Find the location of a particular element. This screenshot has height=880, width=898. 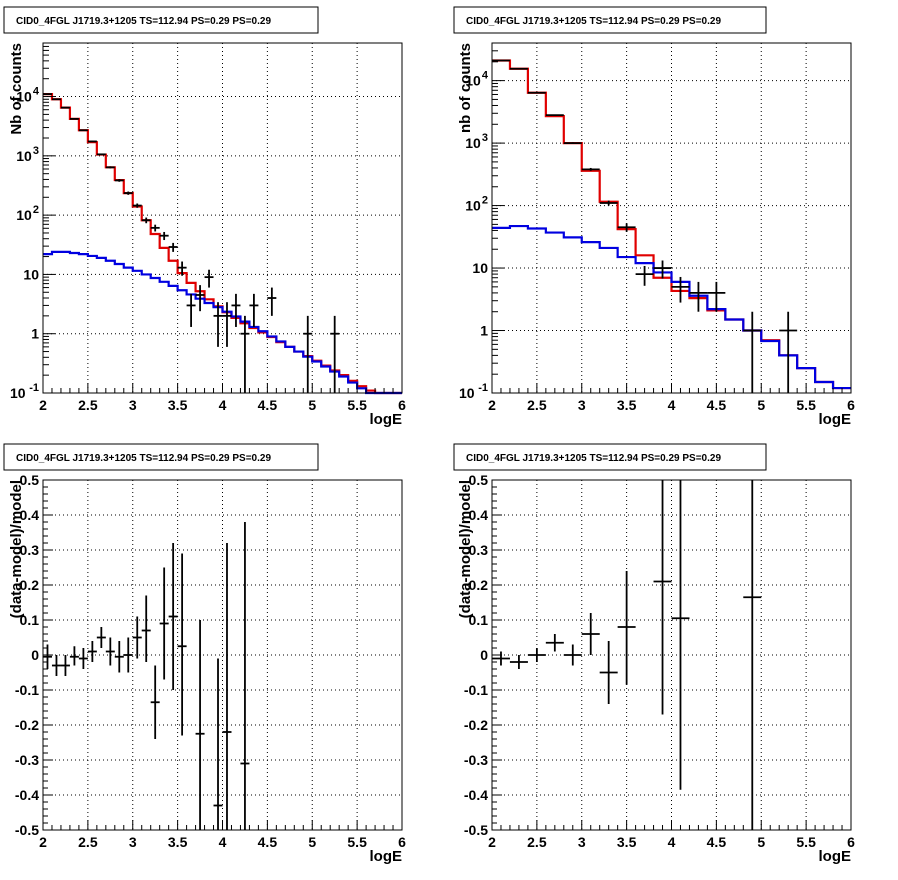

y-axis-label: Nb of counts is located at coordinates (16, 89).